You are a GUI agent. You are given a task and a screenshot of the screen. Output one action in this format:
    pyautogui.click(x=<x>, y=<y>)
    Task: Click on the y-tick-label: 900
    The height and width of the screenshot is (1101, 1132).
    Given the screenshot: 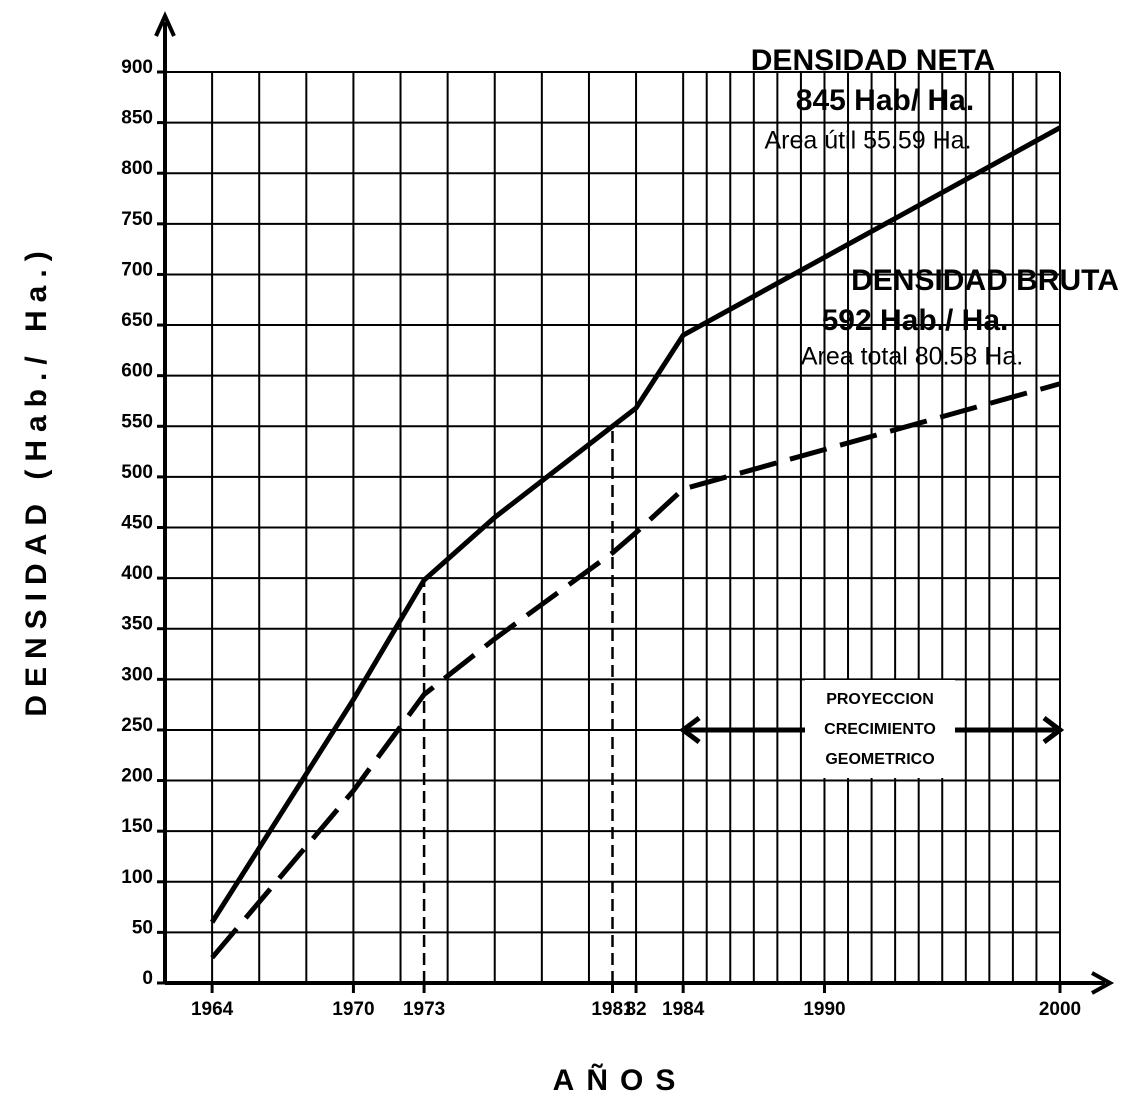 What is the action you would take?
    pyautogui.click(x=137, y=67)
    